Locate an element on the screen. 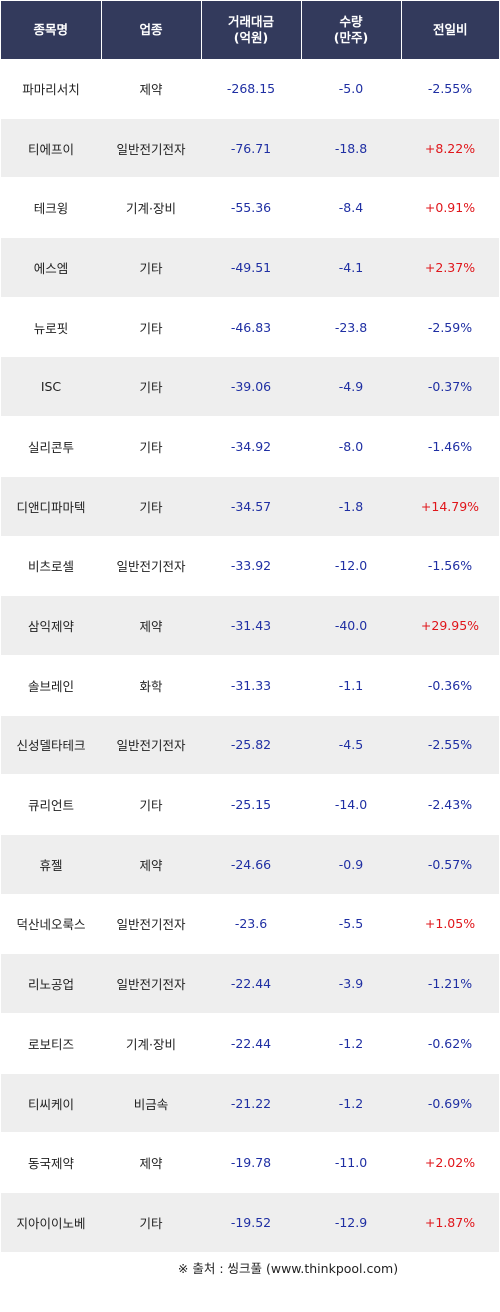 This screenshot has height=1312, width=500. cell-change: -2.43% is located at coordinates (450, 804).